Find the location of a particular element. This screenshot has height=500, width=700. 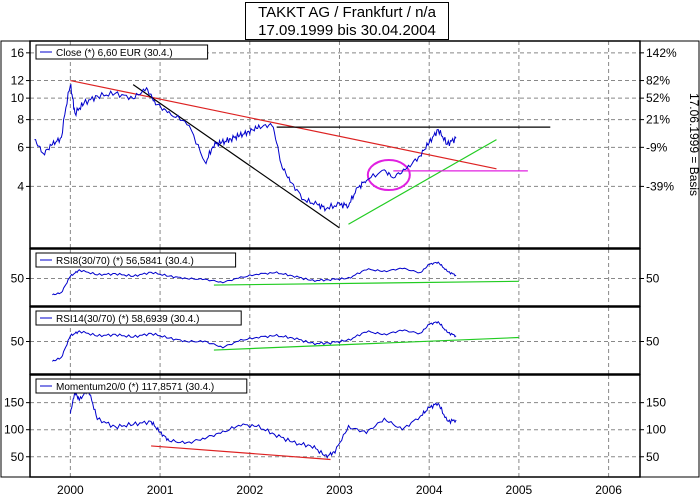

y-tick-label-right-p3-0: 150 is located at coordinates (656, 403).